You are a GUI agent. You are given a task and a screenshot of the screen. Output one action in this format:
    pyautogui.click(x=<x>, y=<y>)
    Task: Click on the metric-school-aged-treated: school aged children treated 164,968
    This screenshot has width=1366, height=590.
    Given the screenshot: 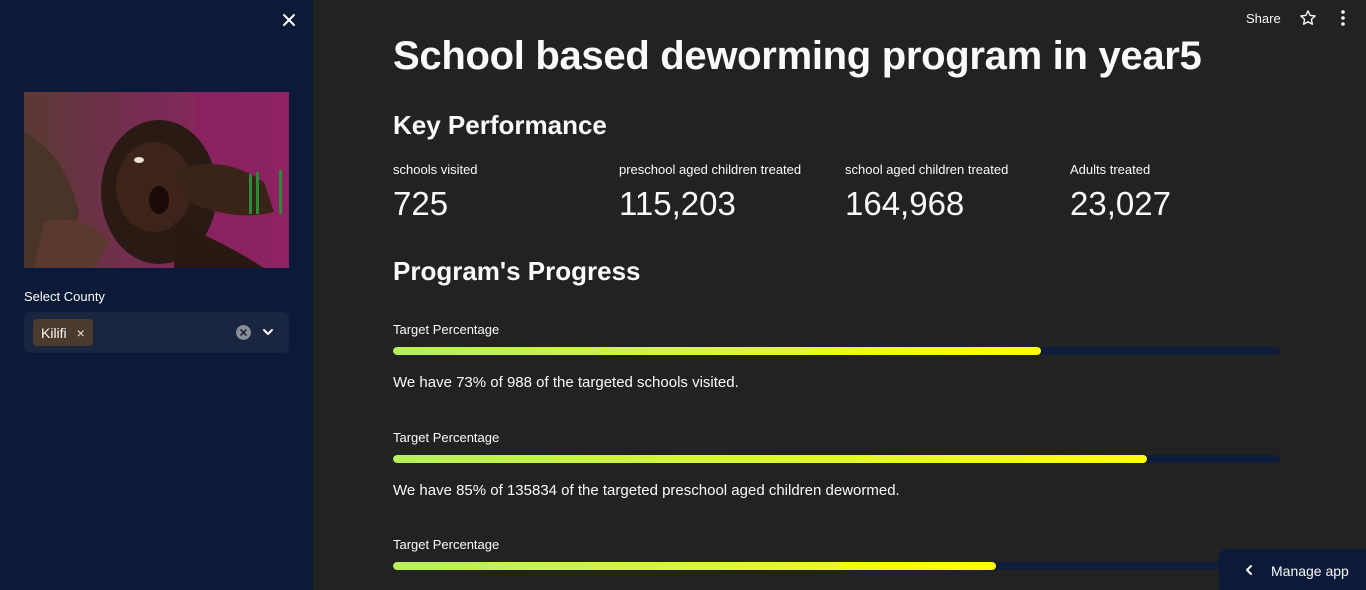 What is the action you would take?
    pyautogui.click(x=955, y=192)
    